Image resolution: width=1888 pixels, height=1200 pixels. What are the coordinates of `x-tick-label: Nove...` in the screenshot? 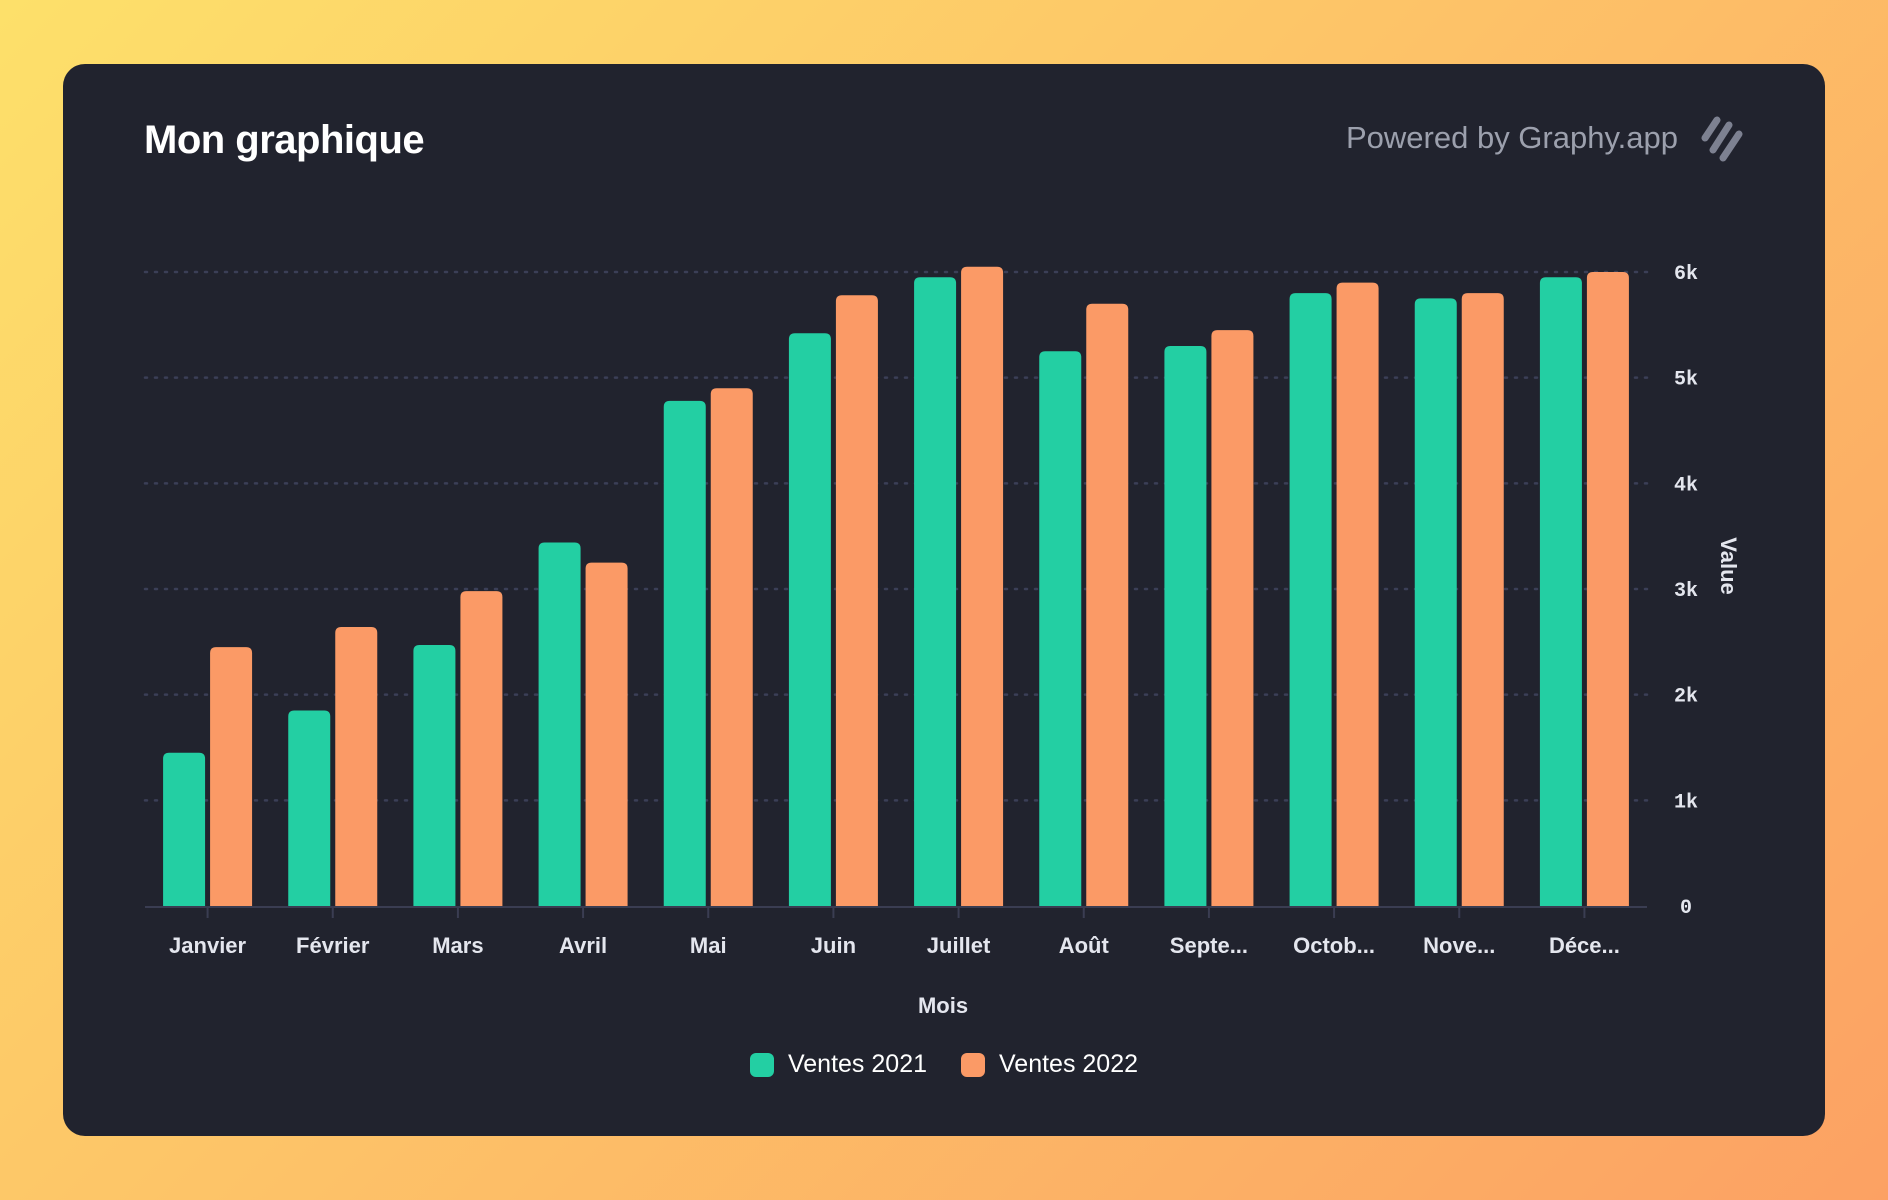 It's located at (1459, 945).